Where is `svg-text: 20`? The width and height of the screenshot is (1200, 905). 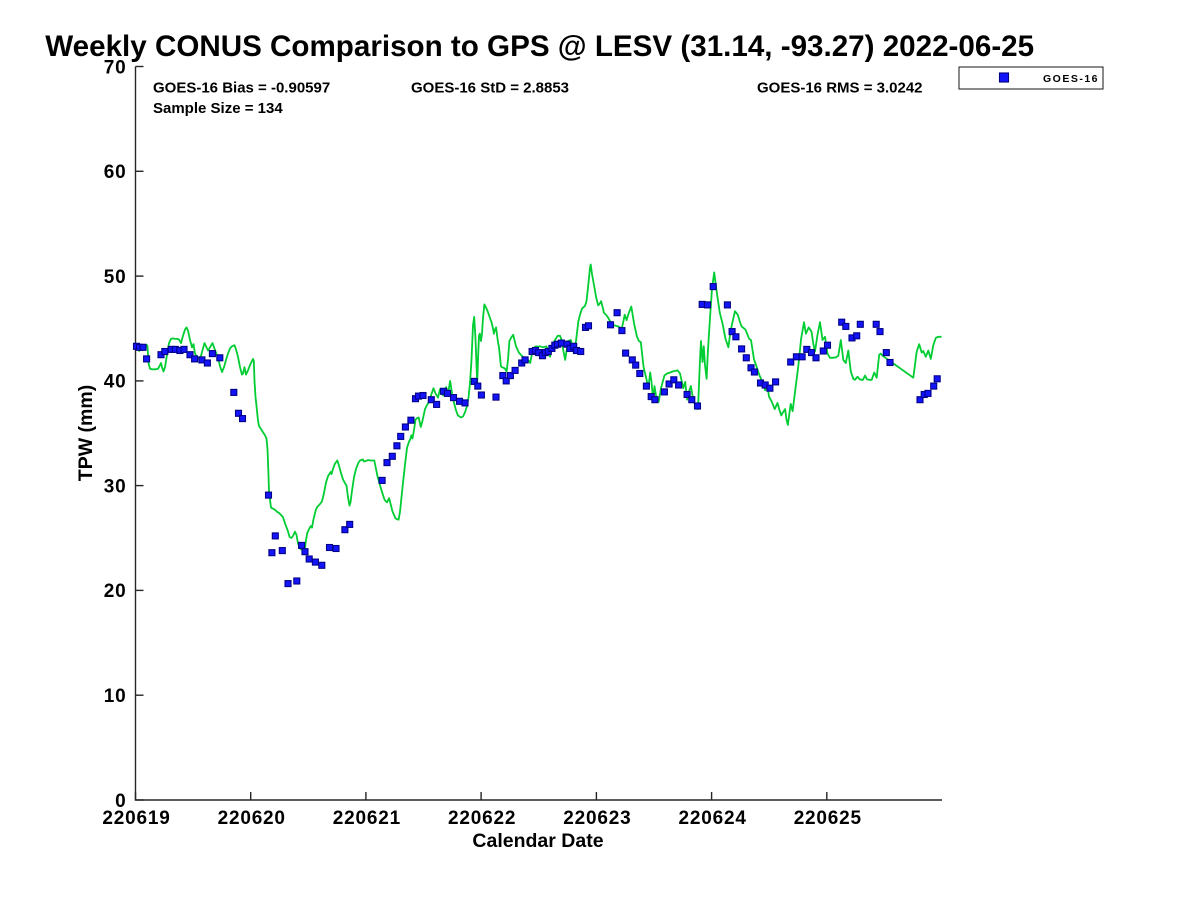 svg-text: 20 is located at coordinates (115, 591).